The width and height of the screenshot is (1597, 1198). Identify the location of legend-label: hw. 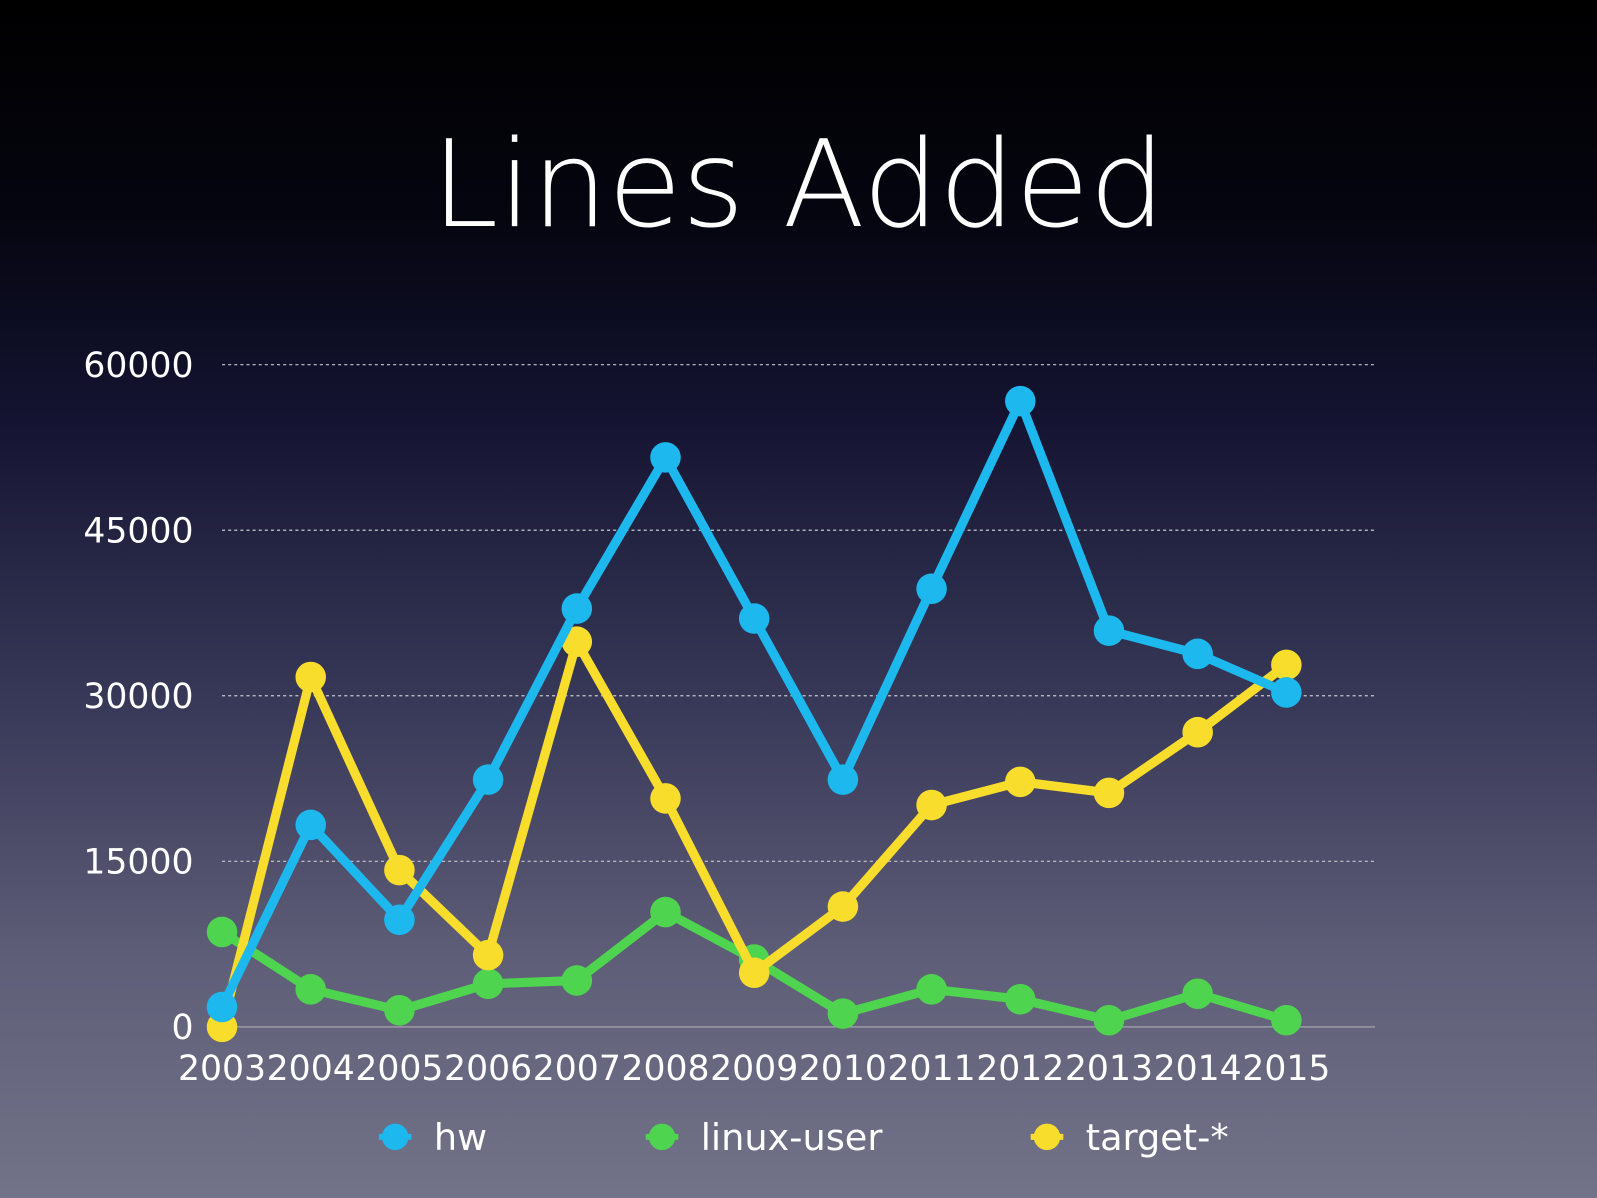
(460, 1137).